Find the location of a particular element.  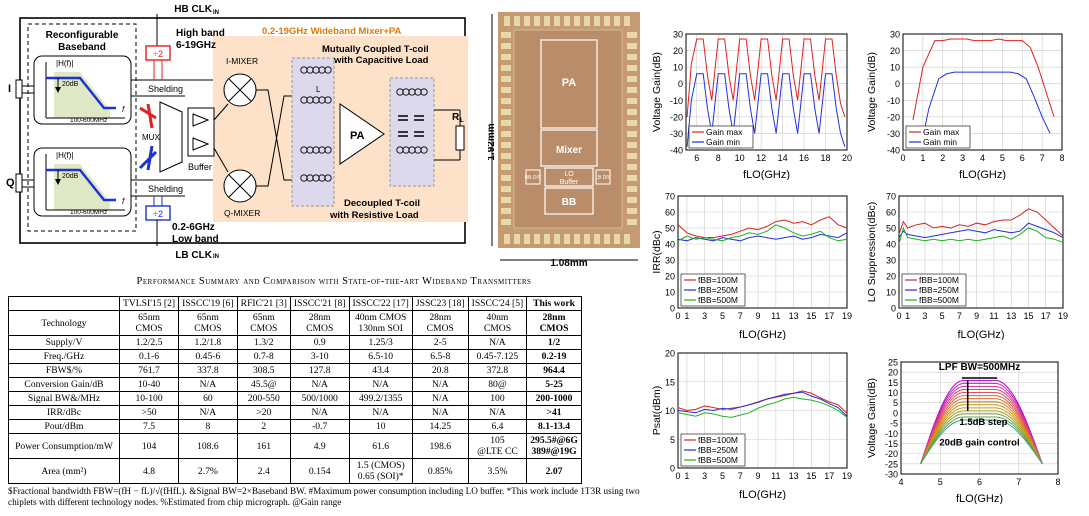

chip-mixer-label: Mixer is located at coordinates (569, 150).